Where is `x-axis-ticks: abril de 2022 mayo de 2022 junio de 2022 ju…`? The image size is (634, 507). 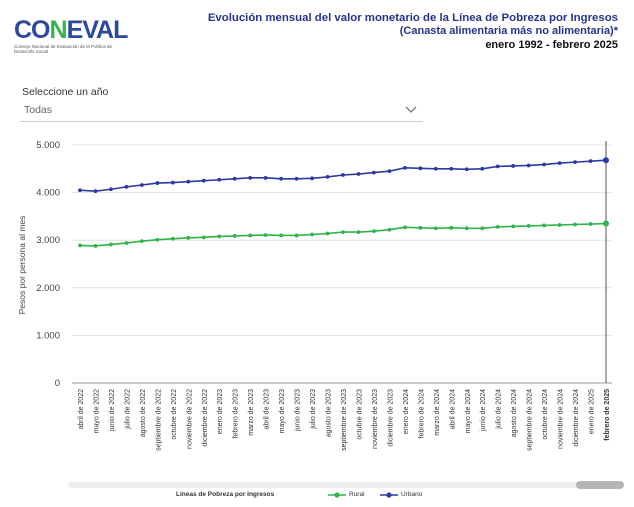 x-axis-ticks: abril de 2022 mayo de 2022 junio de 2022 ju… is located at coordinates (344, 420).